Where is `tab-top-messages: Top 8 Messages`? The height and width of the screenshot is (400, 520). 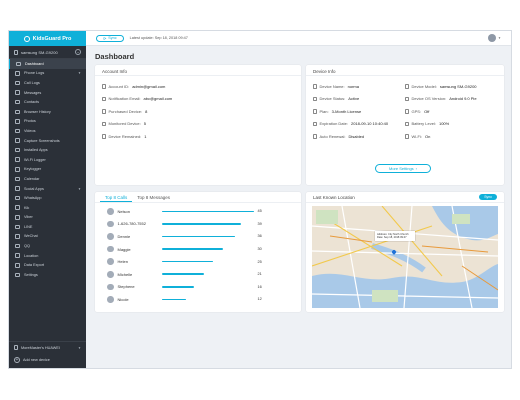 tab-top-messages: Top 8 Messages is located at coordinates (154, 197).